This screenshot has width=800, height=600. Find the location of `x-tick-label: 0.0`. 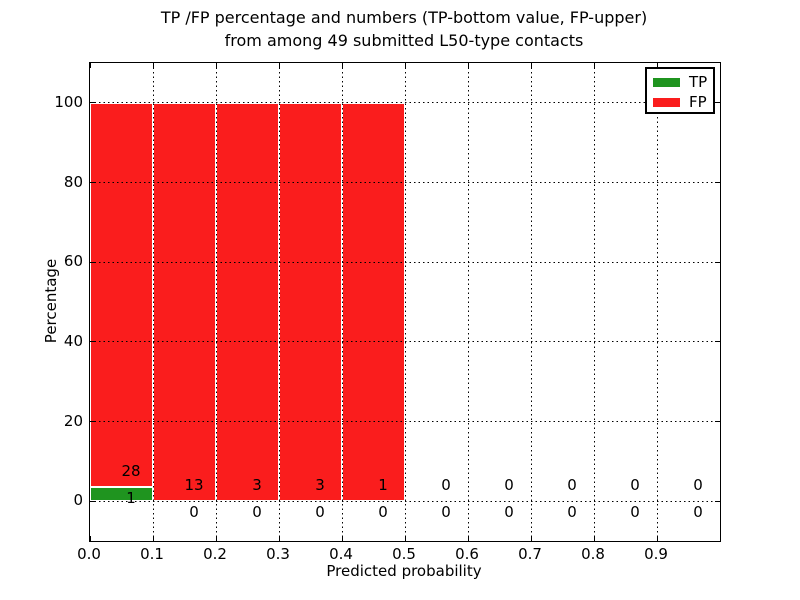

x-tick-label: 0.0 is located at coordinates (89, 554).